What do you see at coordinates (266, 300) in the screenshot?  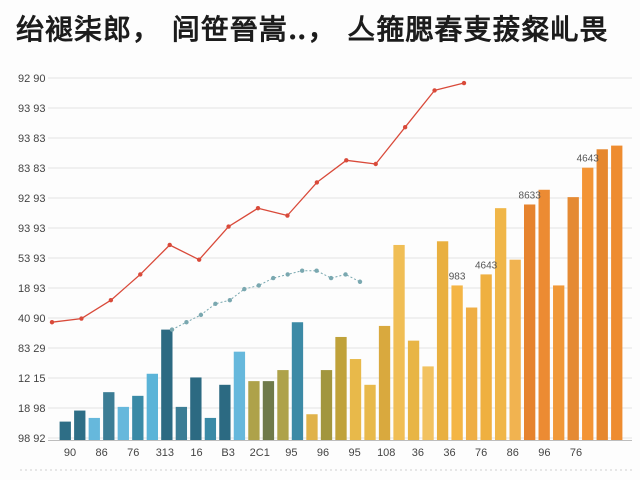 I see `series-line` at bounding box center [266, 300].